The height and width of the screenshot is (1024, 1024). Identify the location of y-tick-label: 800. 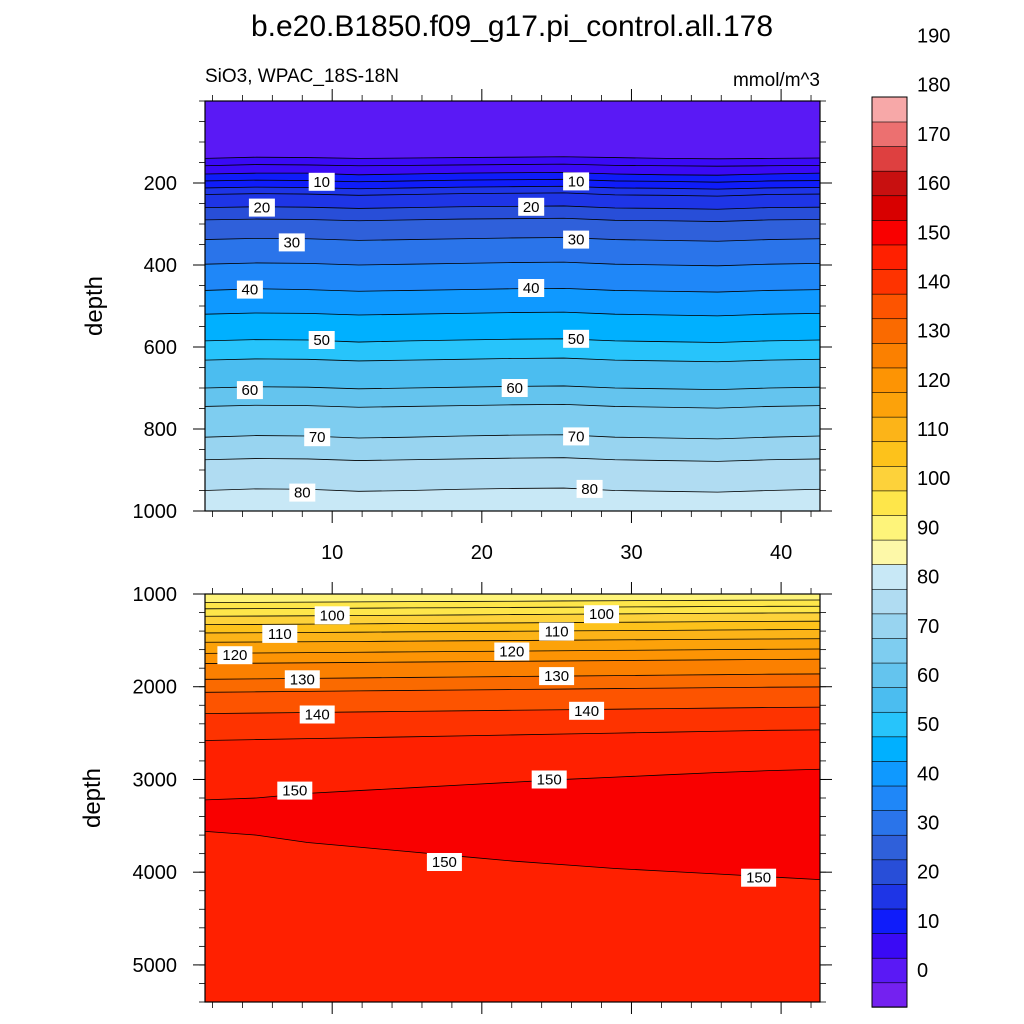
(160, 430).